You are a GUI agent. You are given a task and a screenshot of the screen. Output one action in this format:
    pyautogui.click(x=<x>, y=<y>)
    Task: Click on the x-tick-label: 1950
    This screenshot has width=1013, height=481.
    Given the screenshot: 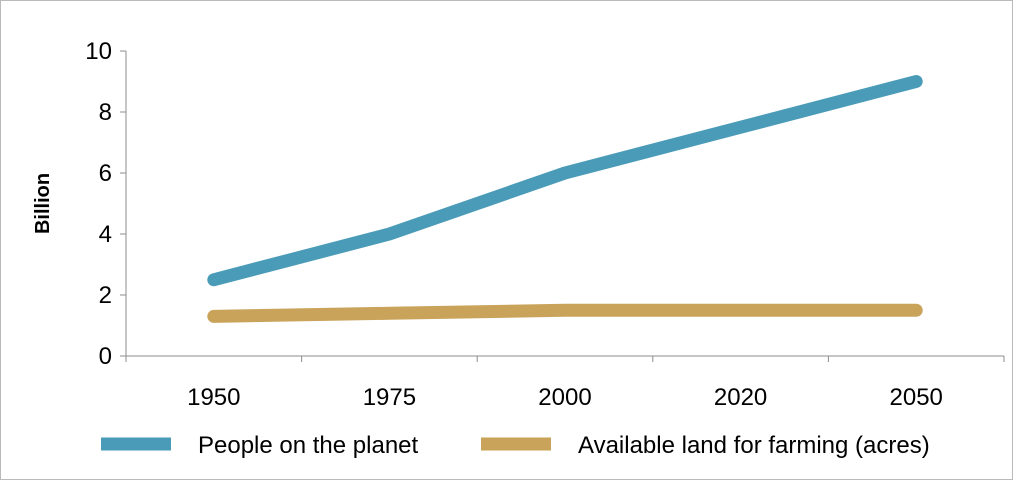 What is the action you would take?
    pyautogui.click(x=213, y=397)
    